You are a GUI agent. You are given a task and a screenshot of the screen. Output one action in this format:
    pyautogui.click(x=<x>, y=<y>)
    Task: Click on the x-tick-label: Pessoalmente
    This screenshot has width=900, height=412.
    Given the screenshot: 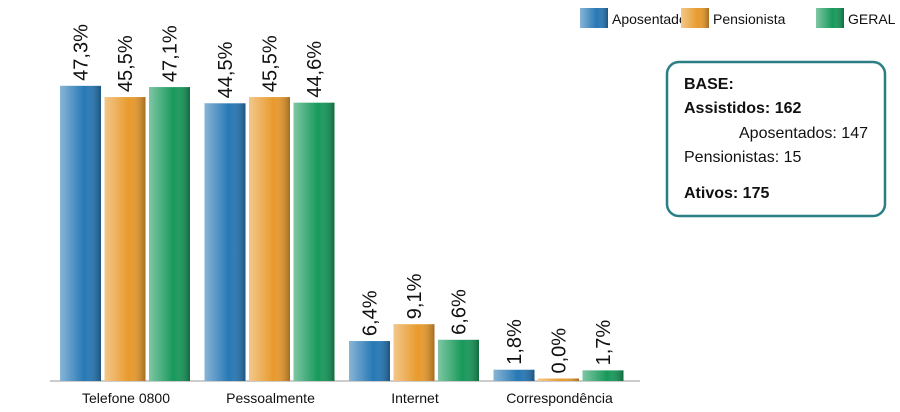 What is the action you would take?
    pyautogui.click(x=270, y=398)
    